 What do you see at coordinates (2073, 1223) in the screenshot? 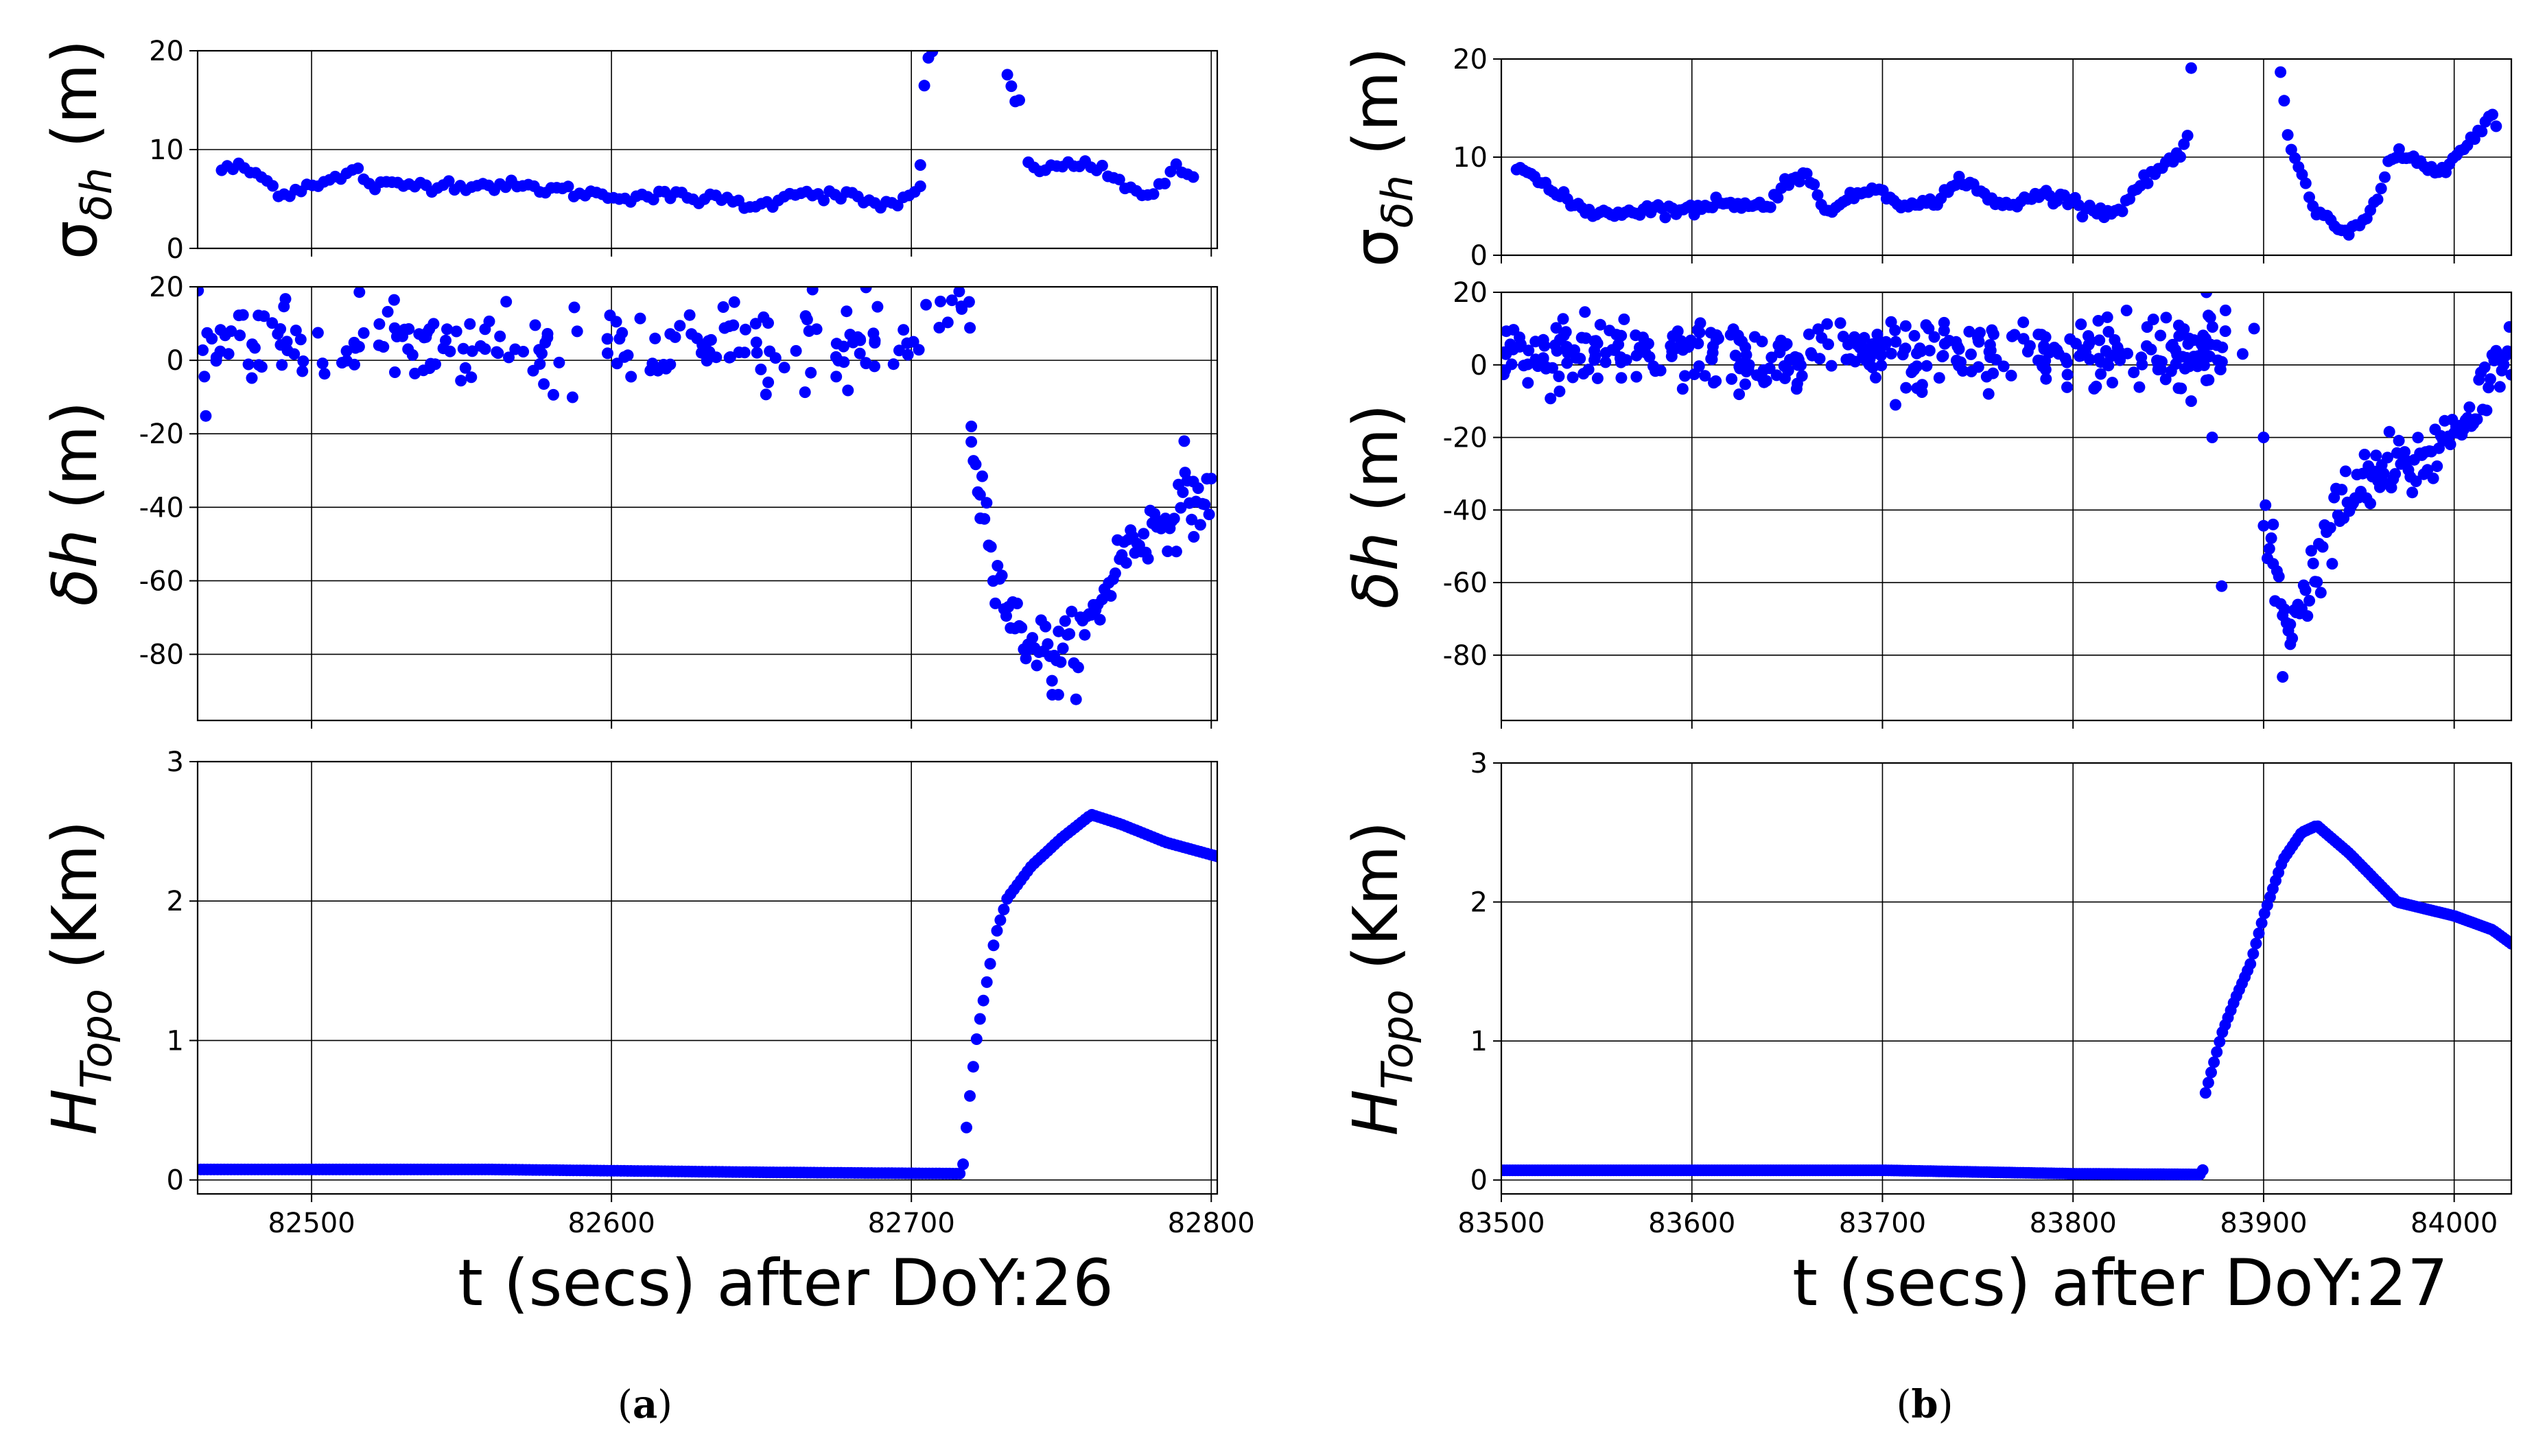
I see `x-tick-label: 83800` at bounding box center [2073, 1223].